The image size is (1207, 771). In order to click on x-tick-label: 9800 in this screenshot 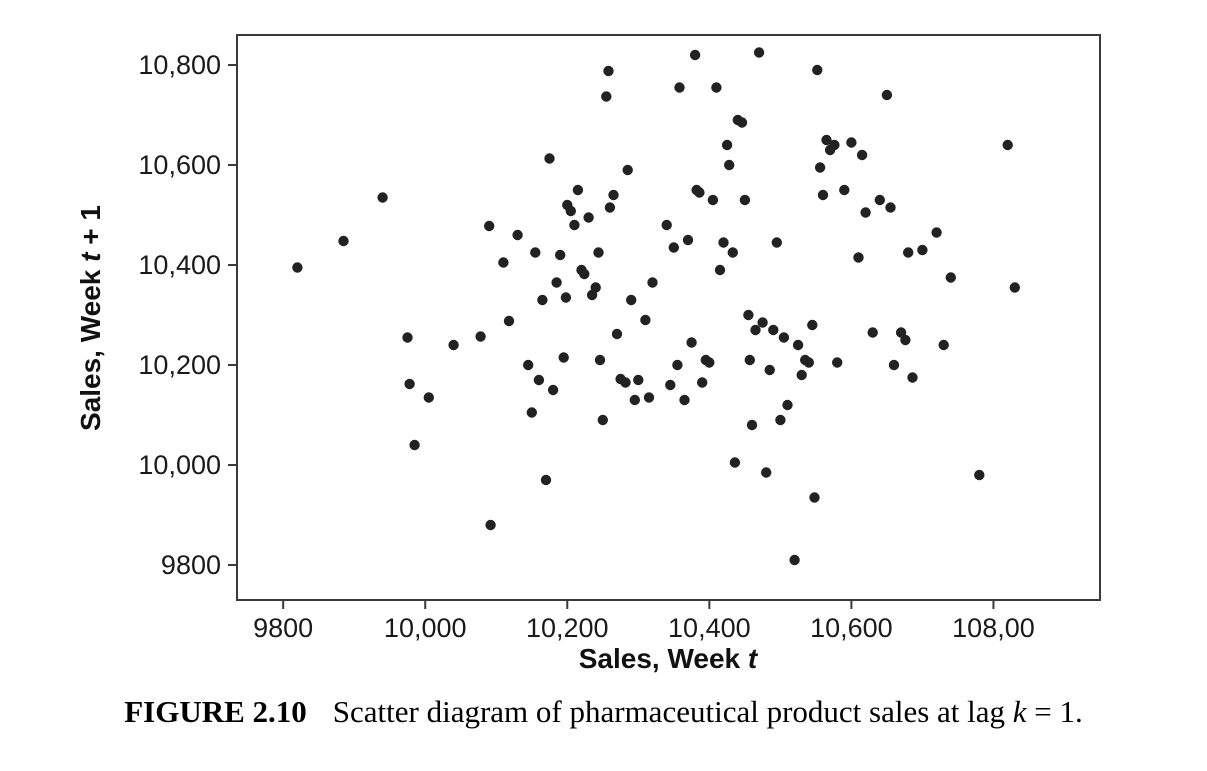, I will do `click(283, 628)`.